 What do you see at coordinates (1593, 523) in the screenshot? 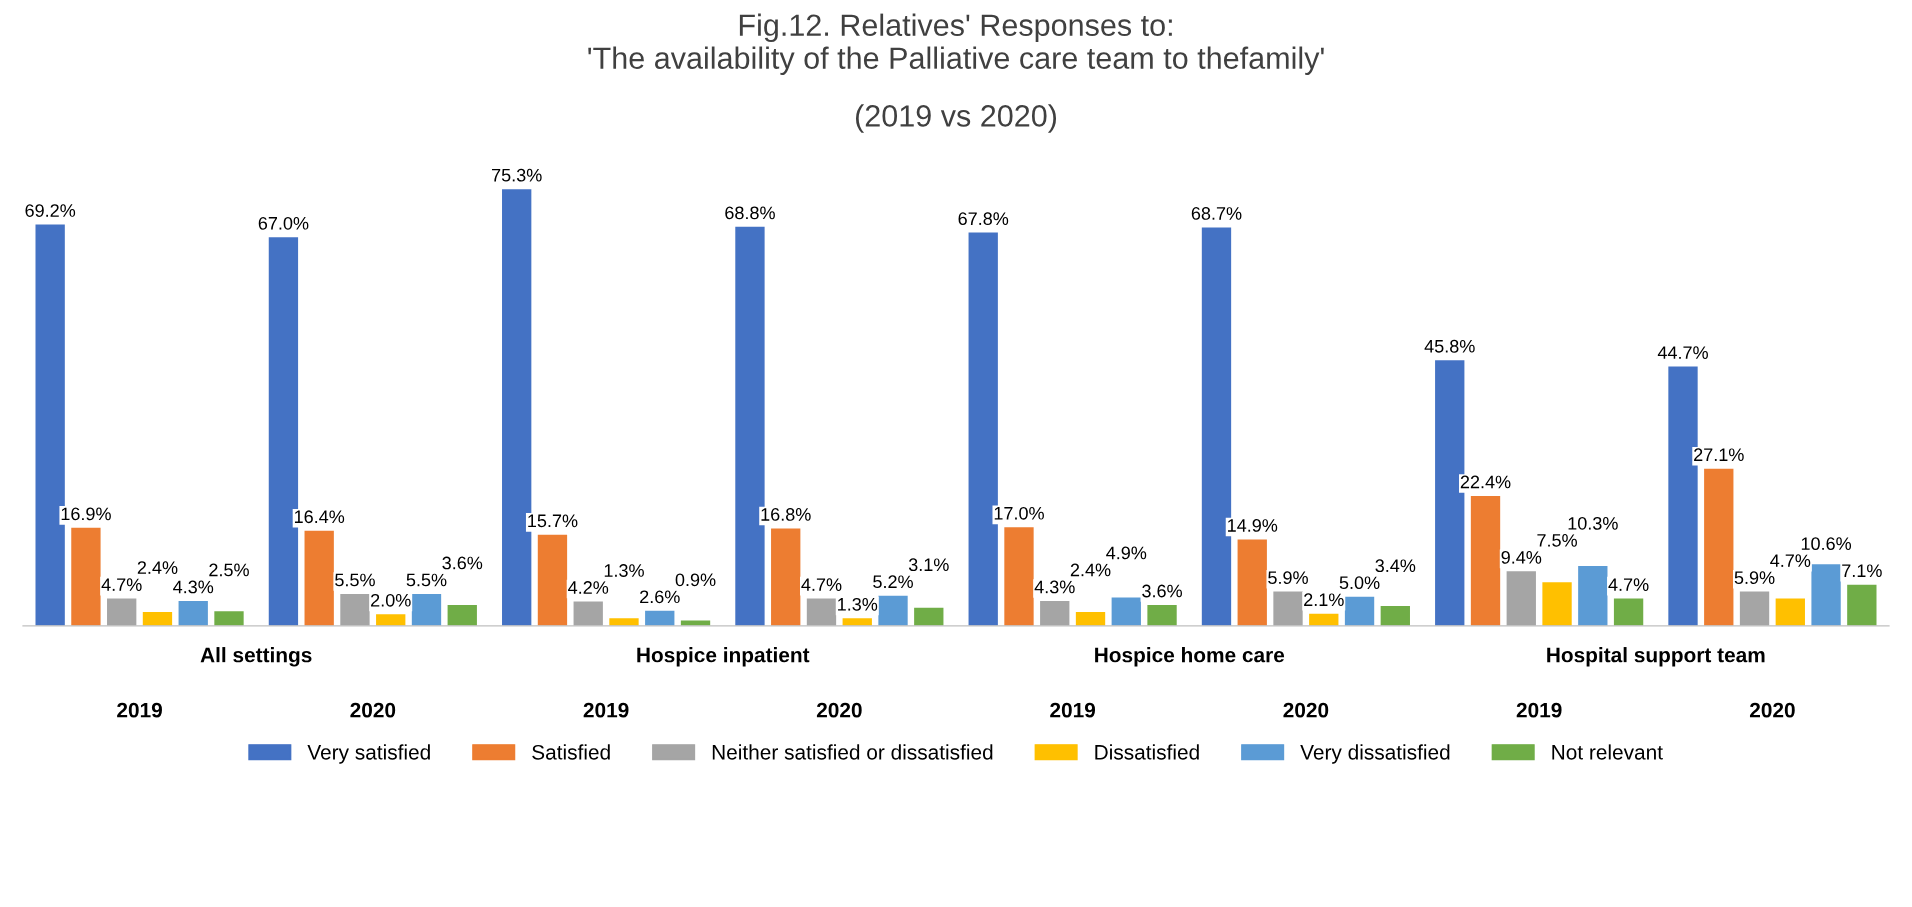
I see `data-label: 10.3%` at bounding box center [1593, 523].